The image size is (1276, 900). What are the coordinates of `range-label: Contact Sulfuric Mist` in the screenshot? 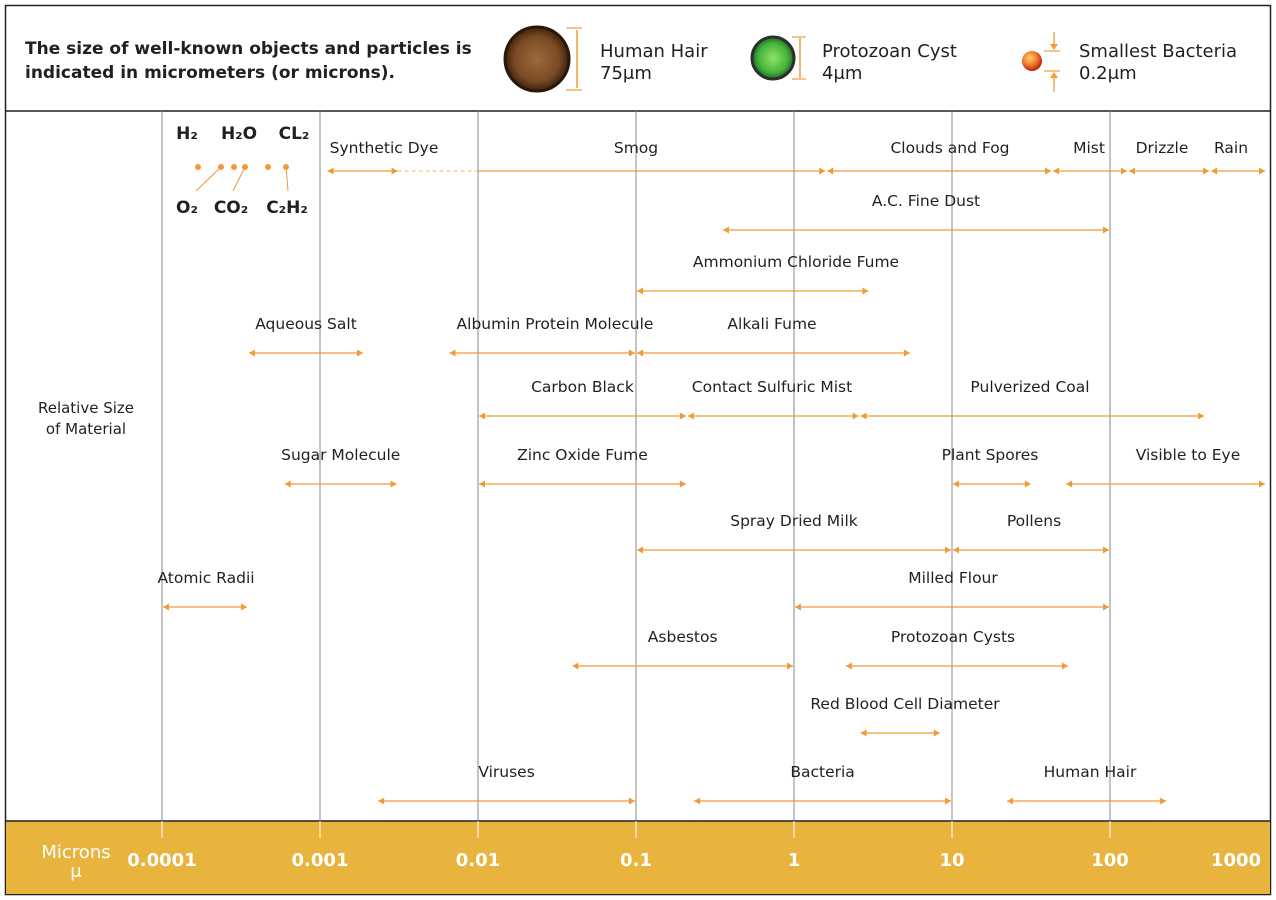 It's located at (772, 387).